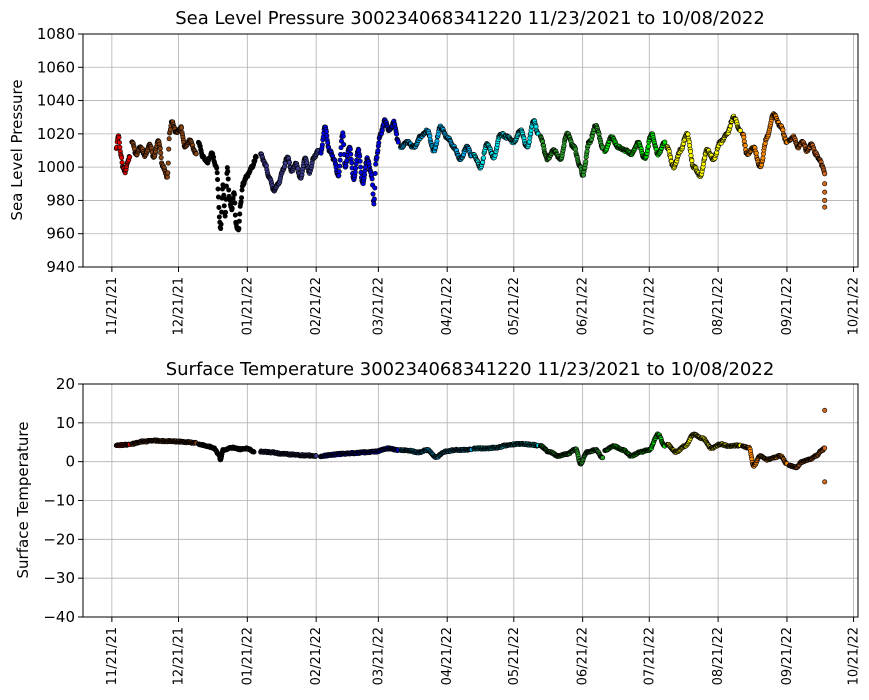  Describe the element at coordinates (56, 134) in the screenshot. I see `y-tick-label: 1020` at that location.